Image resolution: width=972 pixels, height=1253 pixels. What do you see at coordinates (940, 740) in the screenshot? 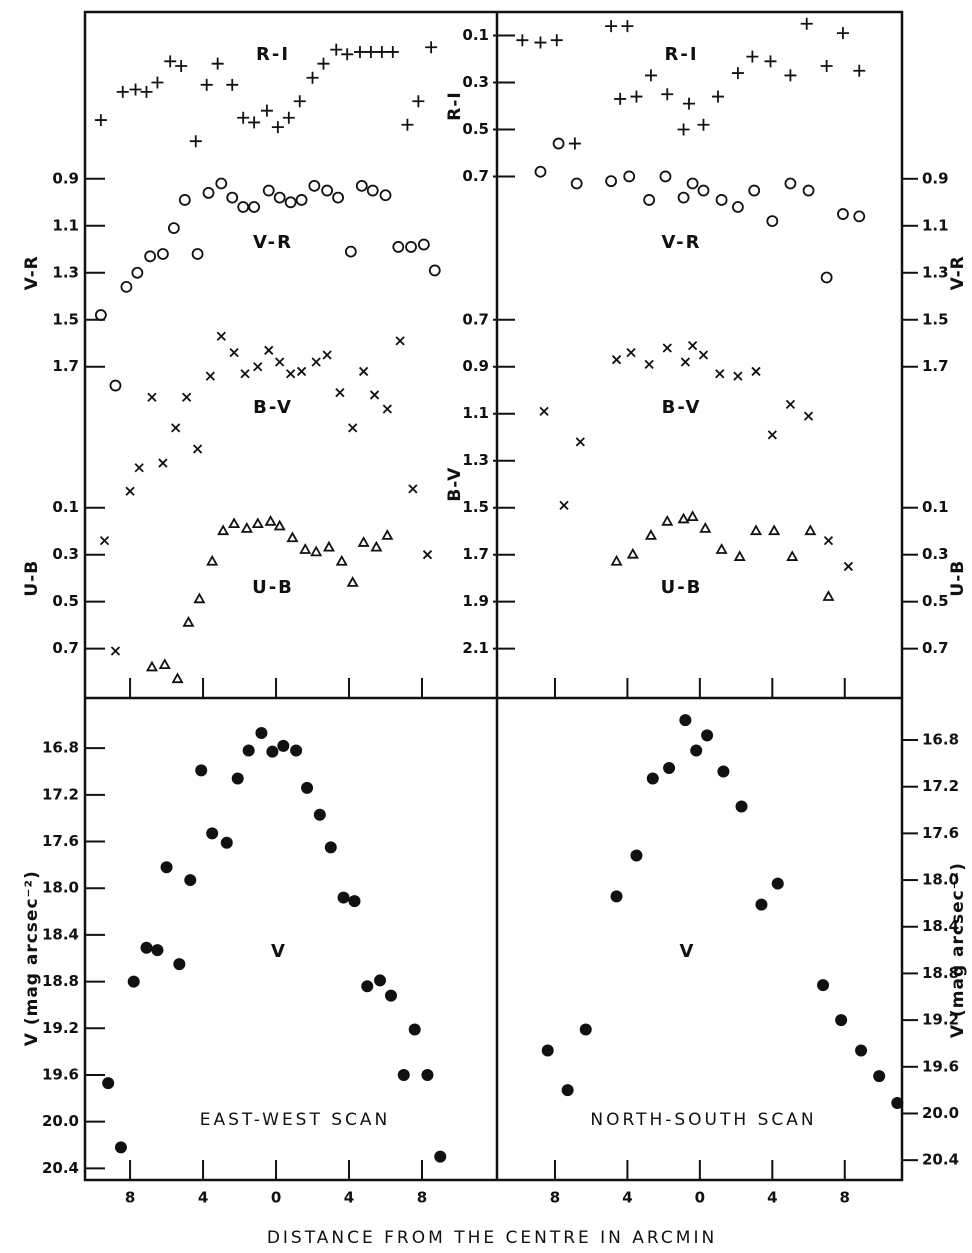
I see `y-tick-label: 16.8` at bounding box center [940, 740].